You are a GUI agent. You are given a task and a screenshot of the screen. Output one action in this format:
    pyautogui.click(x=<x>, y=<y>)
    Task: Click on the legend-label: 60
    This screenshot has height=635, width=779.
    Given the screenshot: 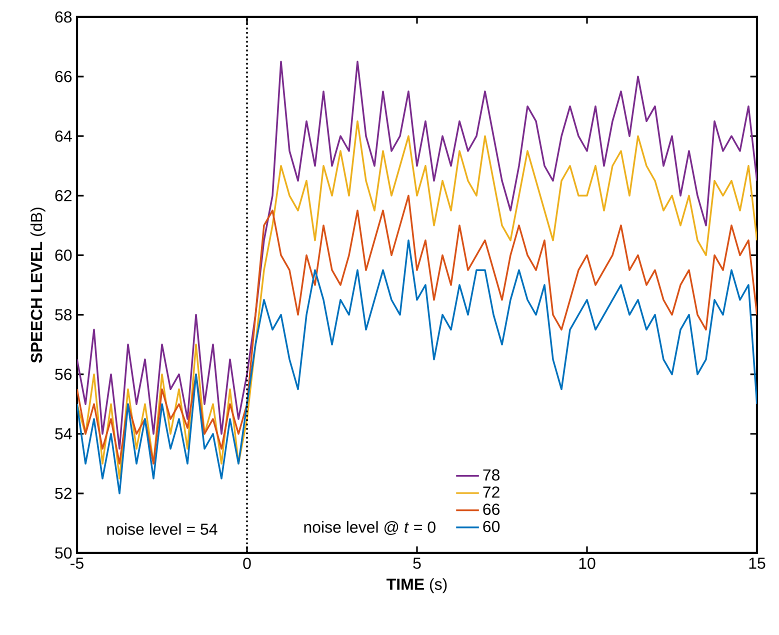 What is the action you would take?
    pyautogui.click(x=491, y=526)
    